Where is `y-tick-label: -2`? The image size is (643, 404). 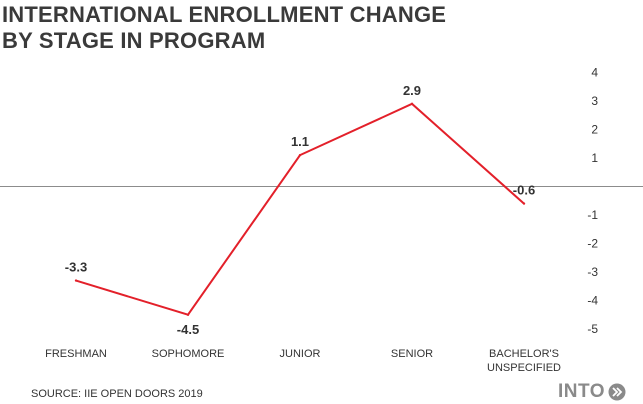 y-tick-label: -2 is located at coordinates (592, 244).